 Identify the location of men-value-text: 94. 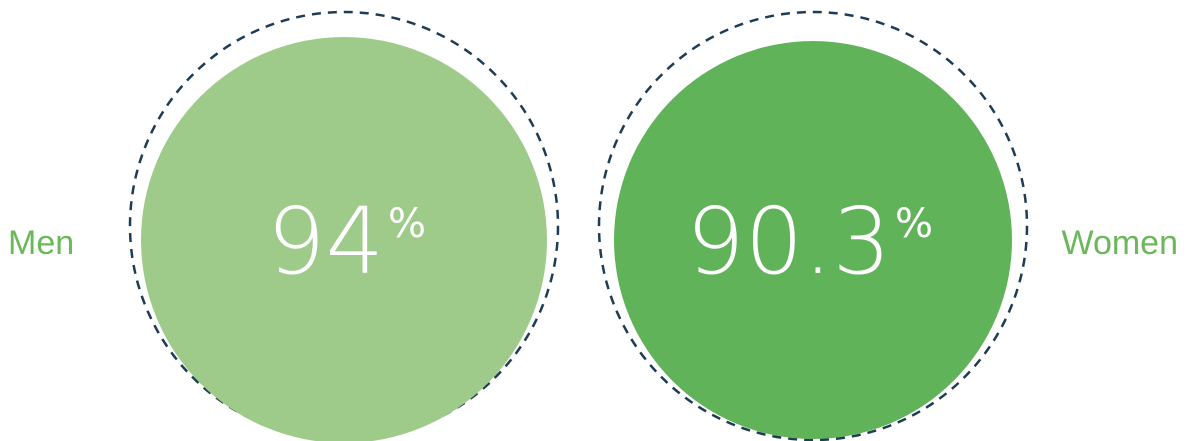
(325, 241).